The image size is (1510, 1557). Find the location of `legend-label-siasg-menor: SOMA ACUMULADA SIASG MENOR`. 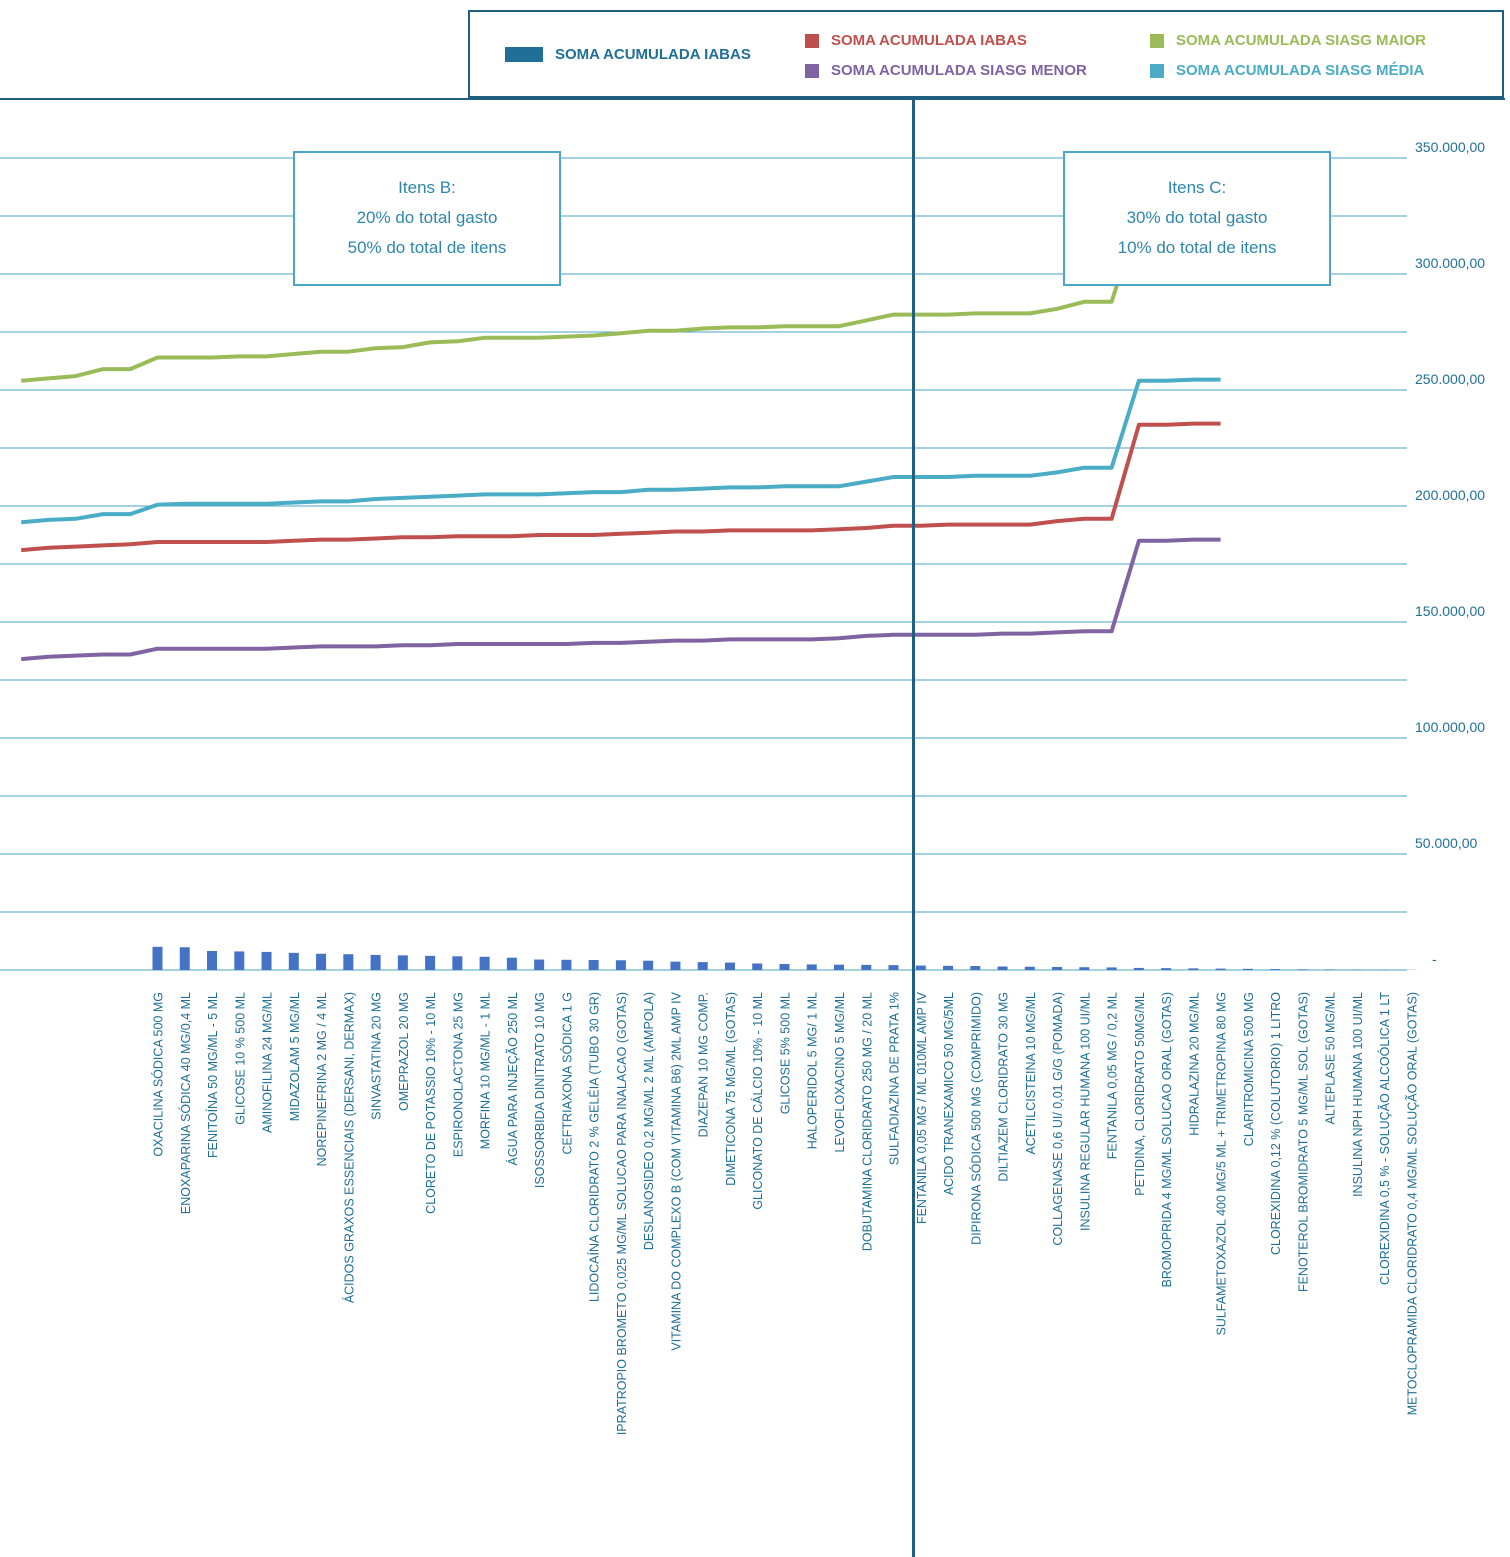

legend-label-siasg-menor: SOMA ACUMULADA SIASG MENOR is located at coordinates (959, 70).